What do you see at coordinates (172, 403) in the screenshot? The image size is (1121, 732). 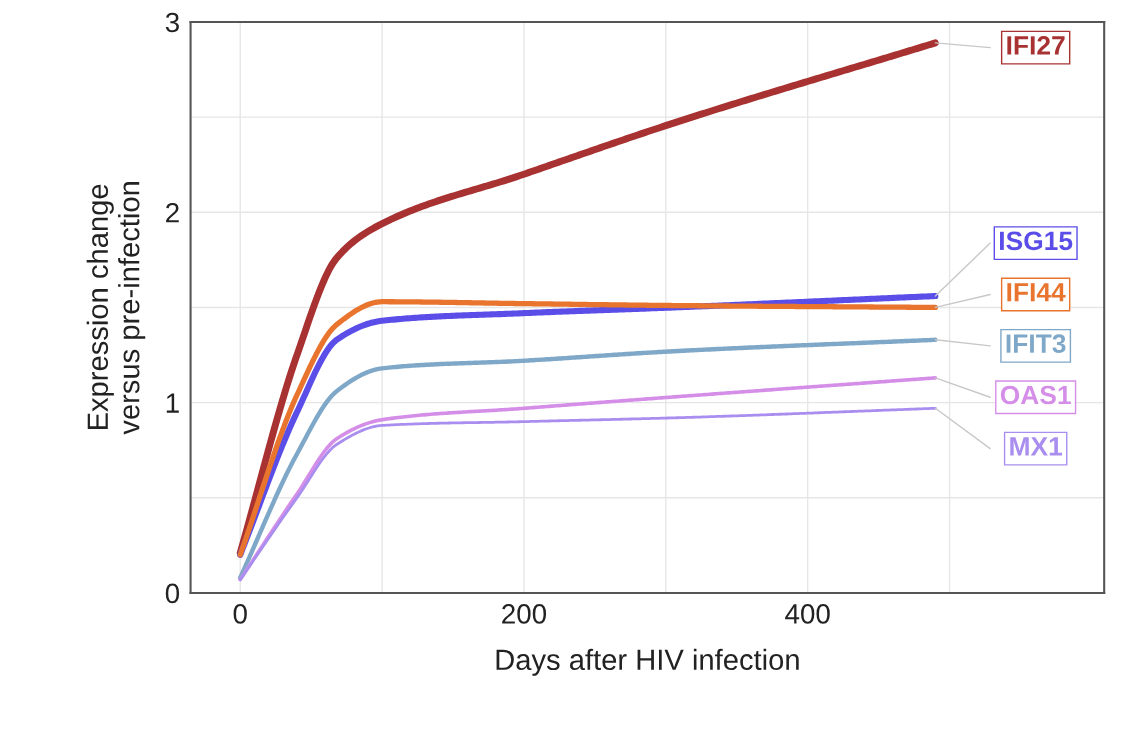 I see `y-tick-label: 1` at bounding box center [172, 403].